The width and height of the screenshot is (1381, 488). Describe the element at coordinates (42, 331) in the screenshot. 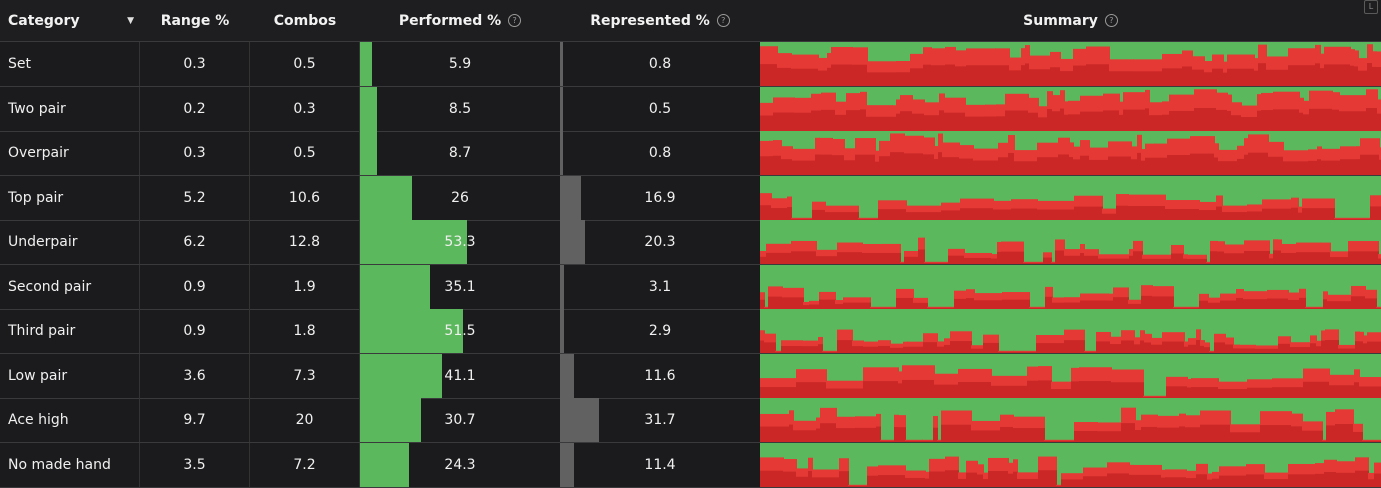

I see `category-label: Third pair` at that location.